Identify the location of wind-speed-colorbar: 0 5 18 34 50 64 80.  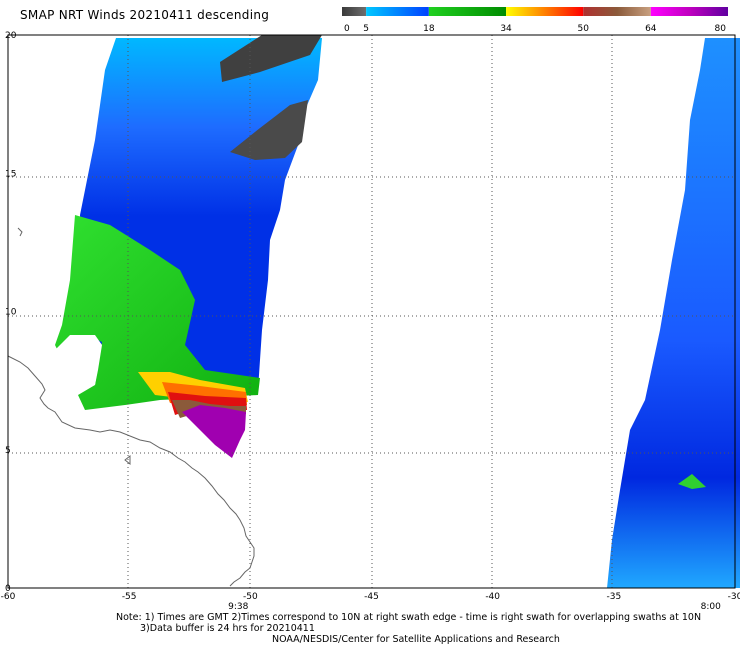
(535, 20).